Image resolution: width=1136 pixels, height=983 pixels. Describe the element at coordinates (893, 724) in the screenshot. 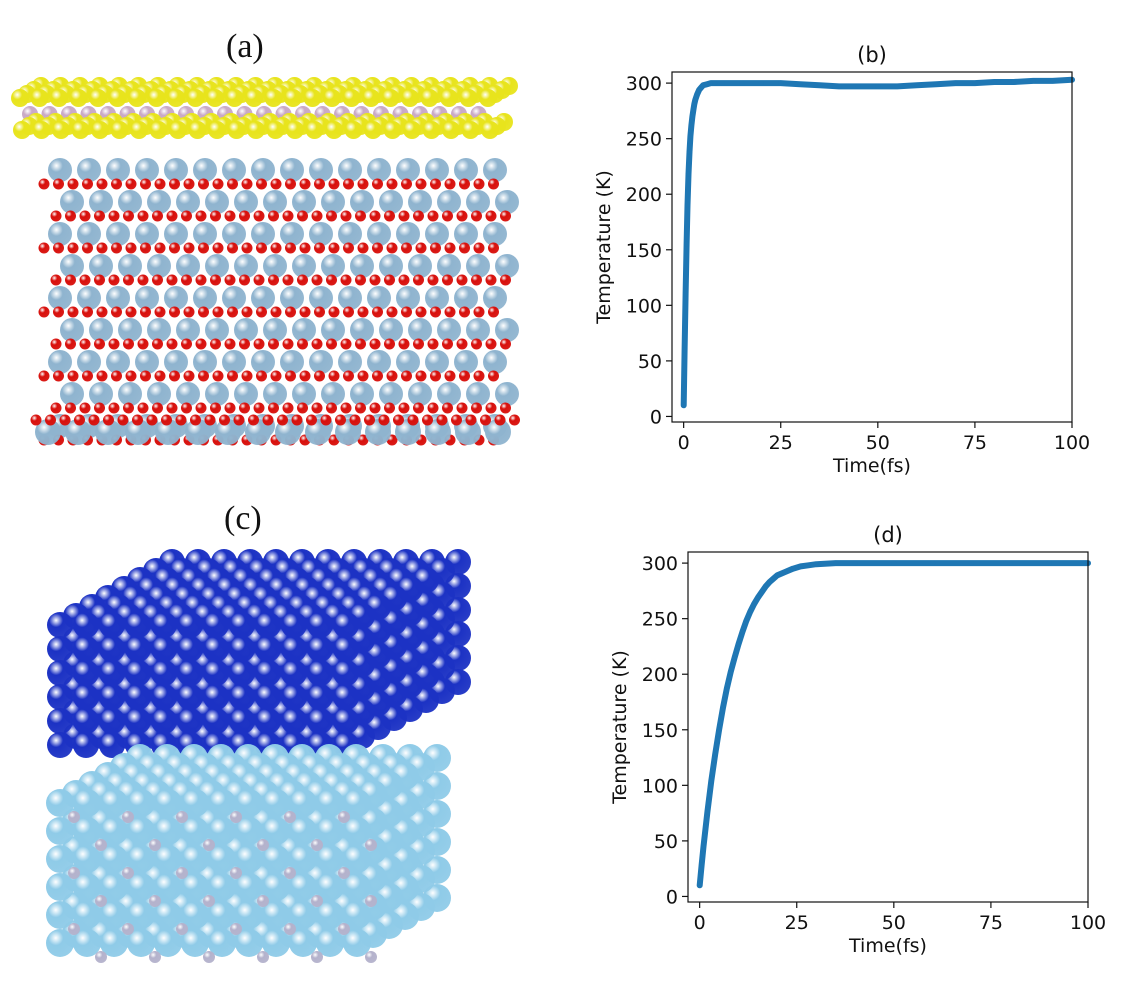

I see `series-line` at that location.